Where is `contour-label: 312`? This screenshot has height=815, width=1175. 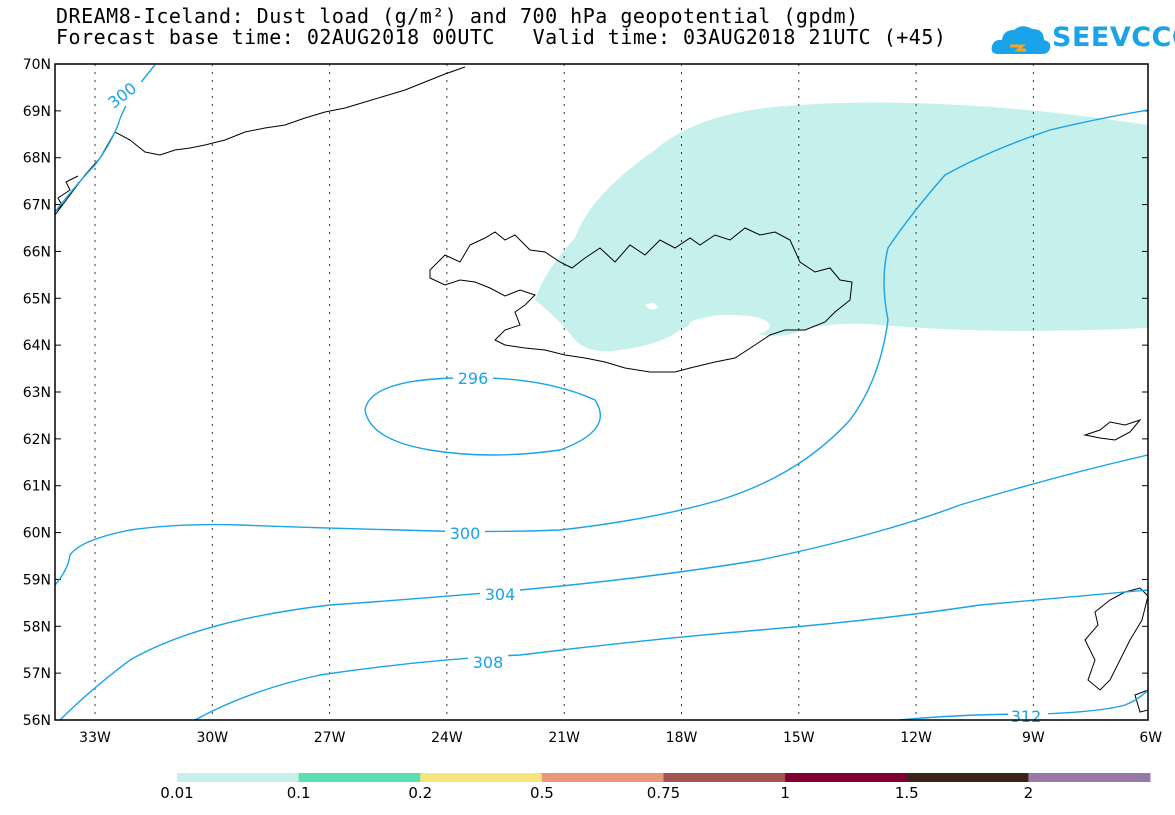 contour-label: 312 is located at coordinates (1026, 716).